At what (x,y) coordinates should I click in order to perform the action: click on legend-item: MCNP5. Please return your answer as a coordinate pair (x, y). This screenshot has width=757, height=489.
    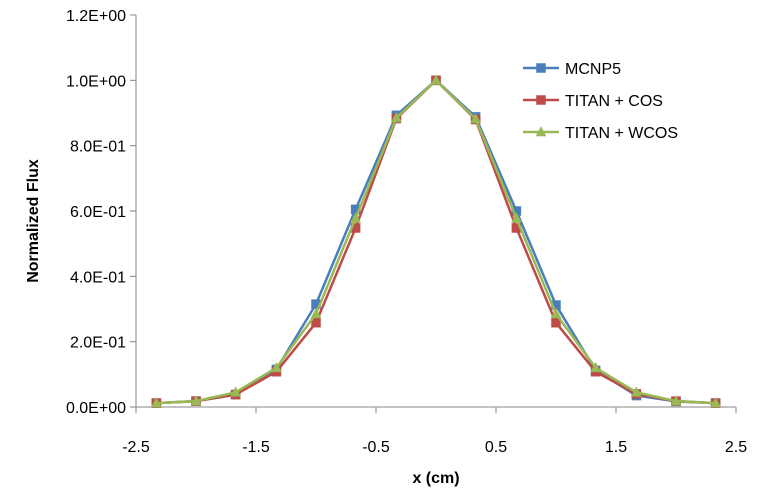
    Looking at the image, I should click on (572, 69).